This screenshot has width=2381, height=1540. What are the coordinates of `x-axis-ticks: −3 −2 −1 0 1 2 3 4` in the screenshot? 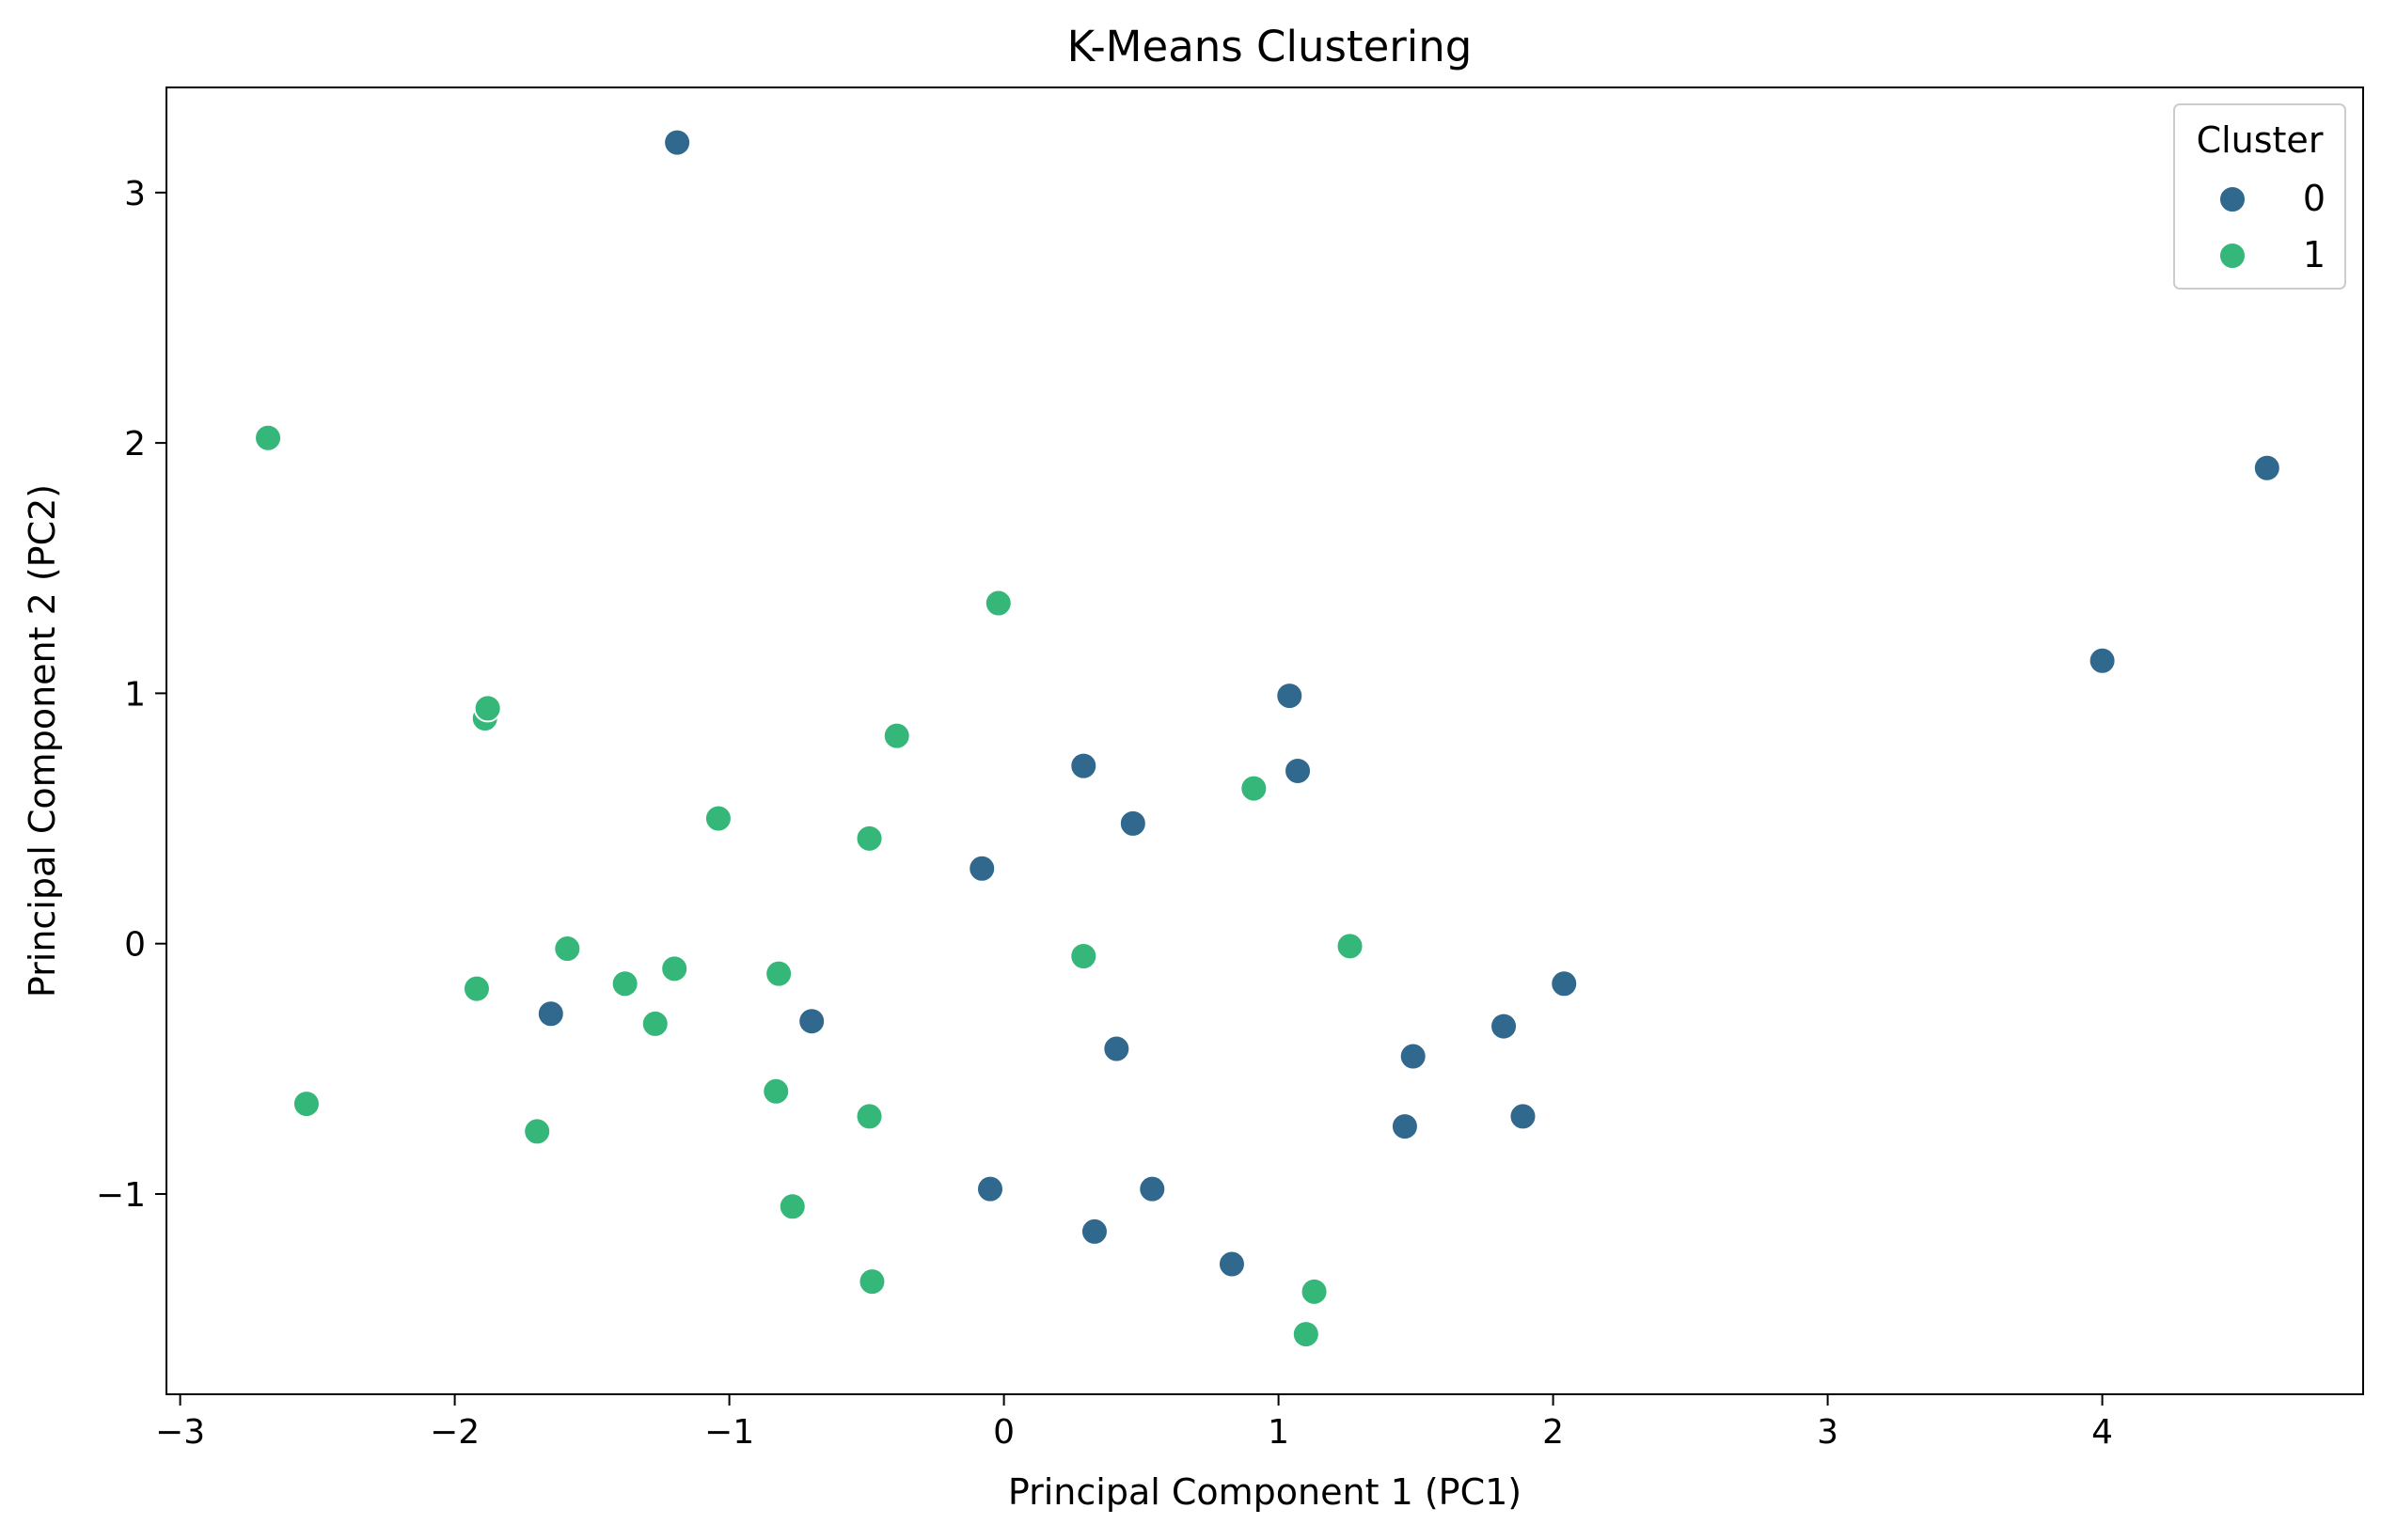 It's located at (1134, 1423).